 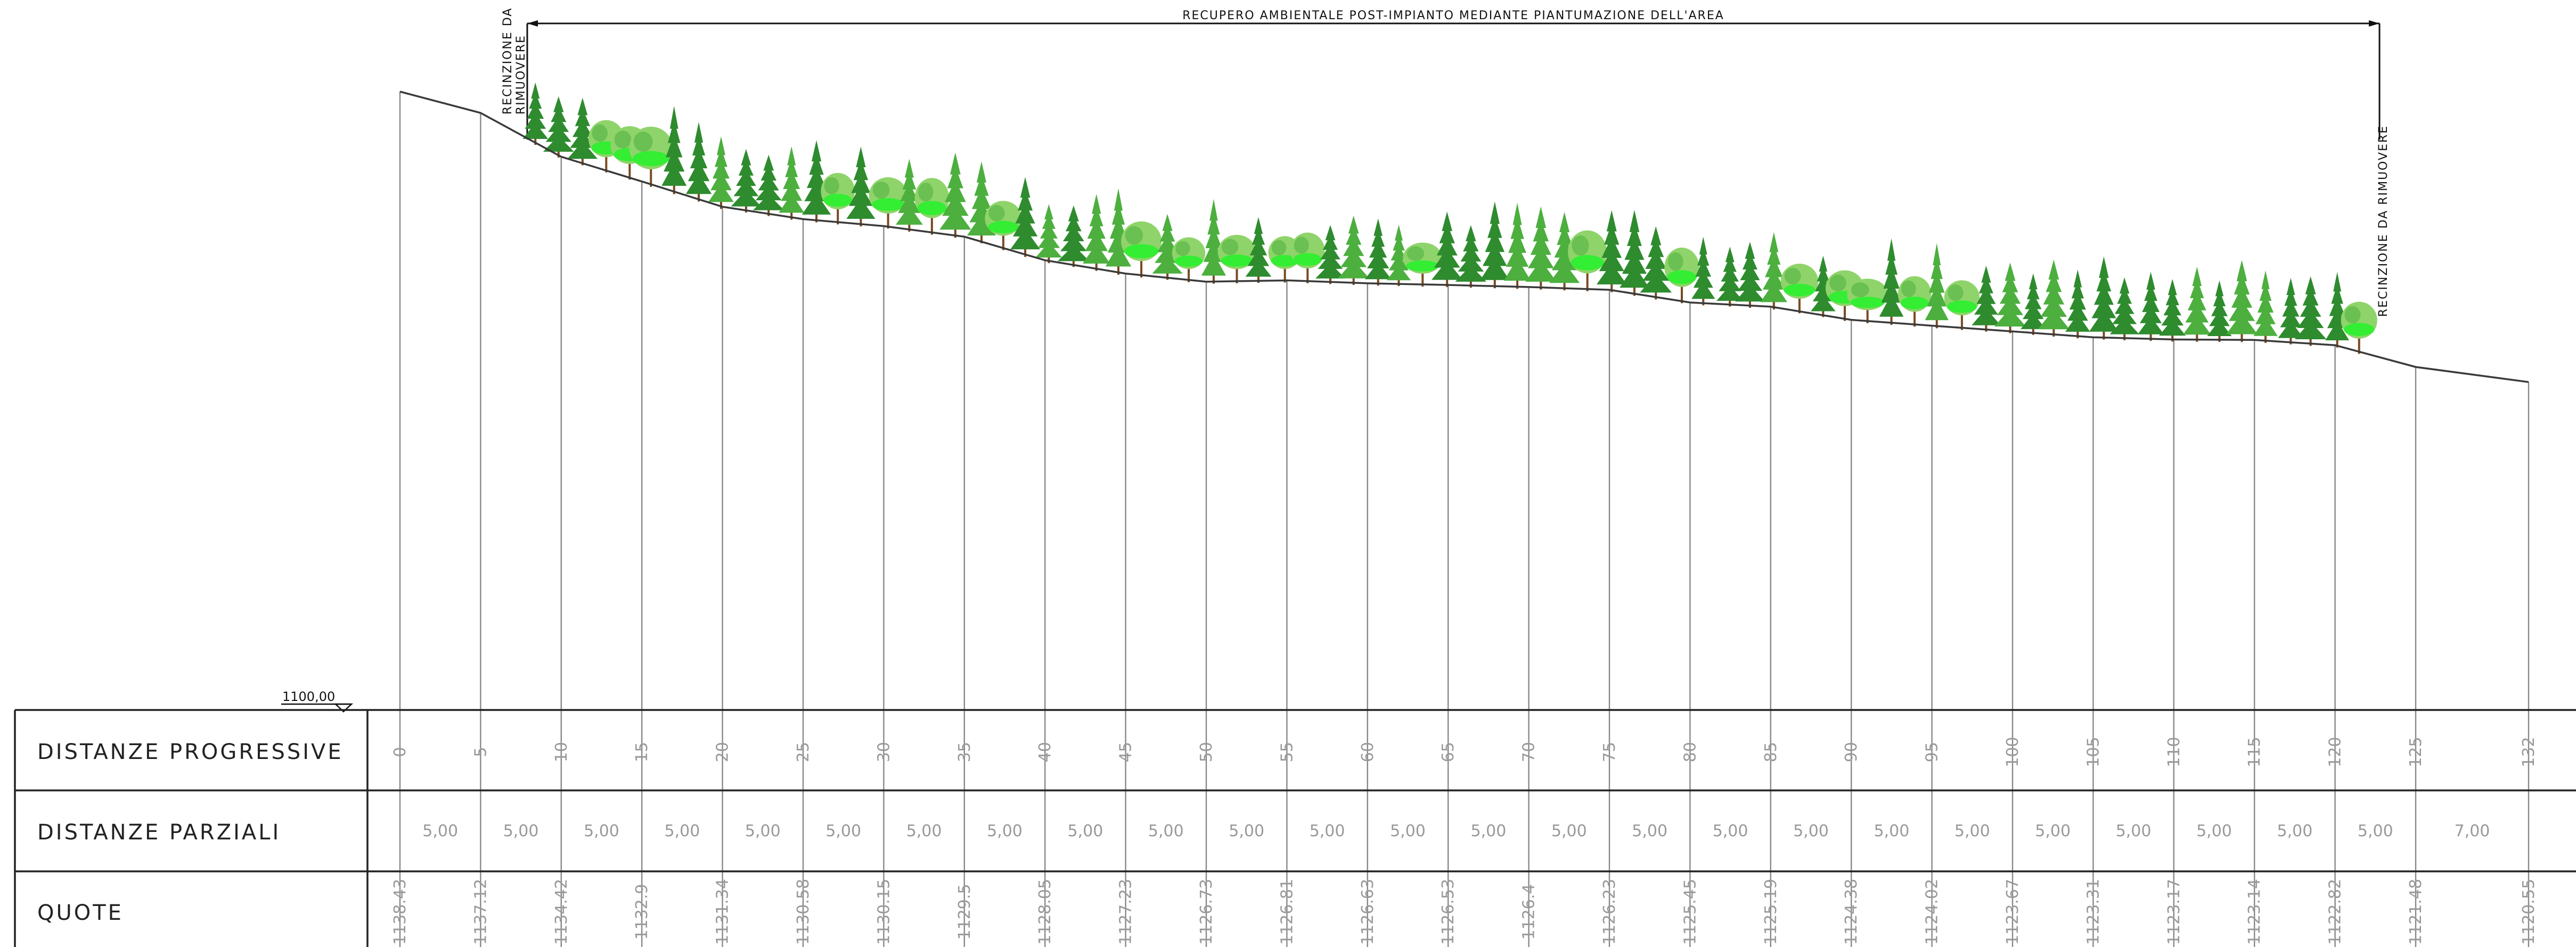 I want to click on progressive-distance-value: 70, so click(x=1529, y=752).